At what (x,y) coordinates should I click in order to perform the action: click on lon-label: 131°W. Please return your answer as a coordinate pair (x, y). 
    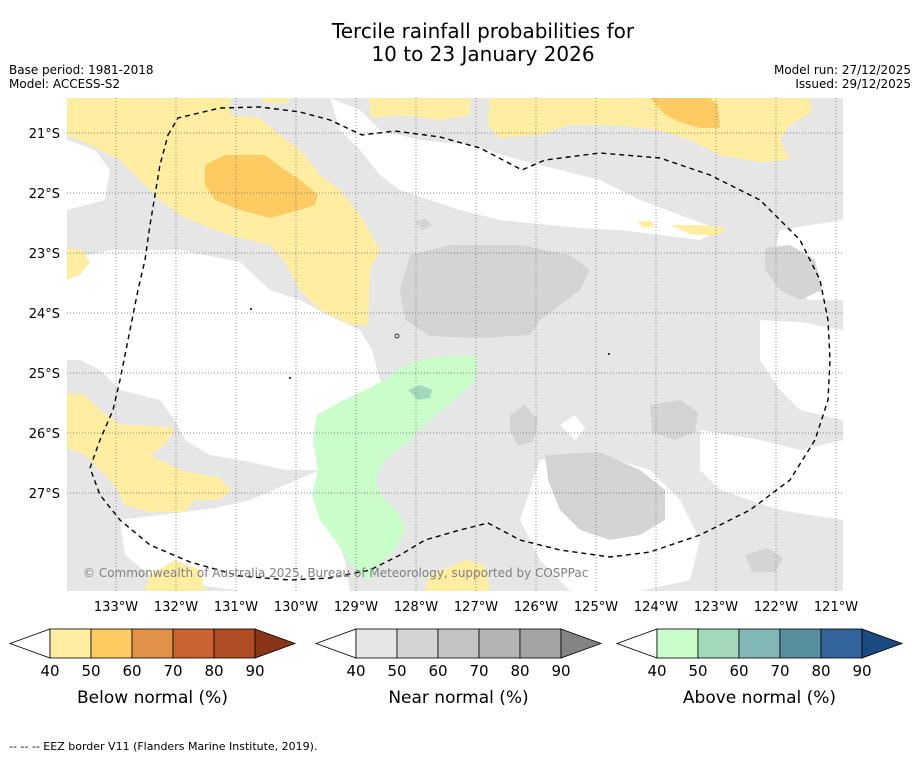
    Looking at the image, I should click on (236, 607).